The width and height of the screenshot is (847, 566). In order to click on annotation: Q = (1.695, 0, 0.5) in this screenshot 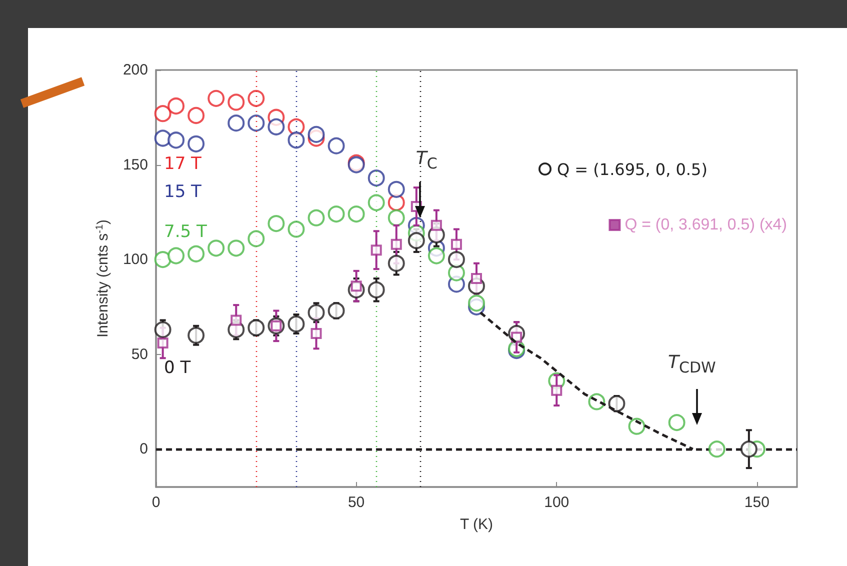, I will do `click(632, 169)`.